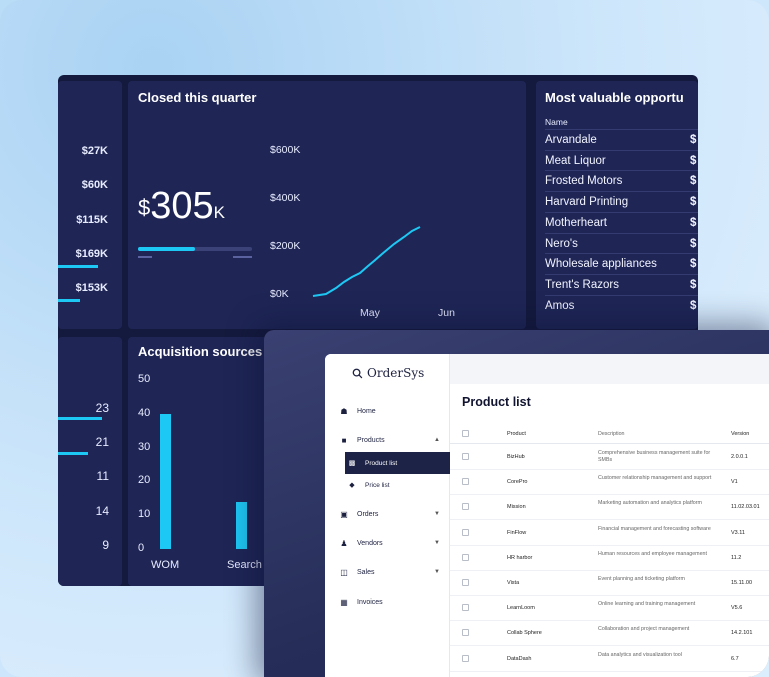  What do you see at coordinates (144, 412) in the screenshot?
I see `y-tick: 40` at bounding box center [144, 412].